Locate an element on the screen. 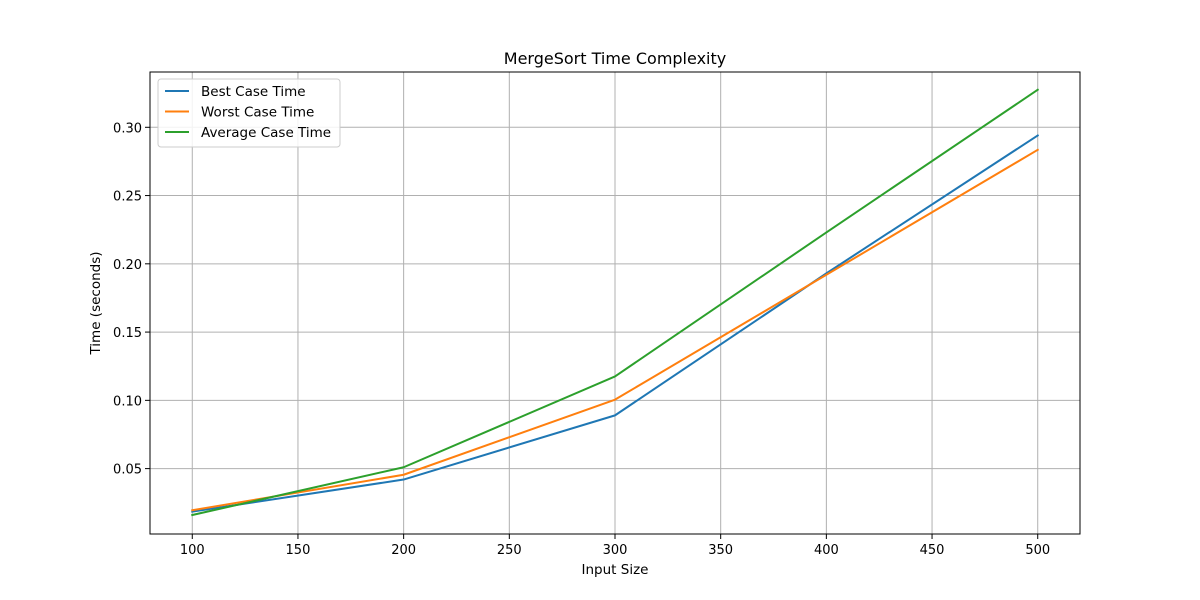 The image size is (1200, 600). y-tick-label-2: 0.15 is located at coordinates (127, 333).